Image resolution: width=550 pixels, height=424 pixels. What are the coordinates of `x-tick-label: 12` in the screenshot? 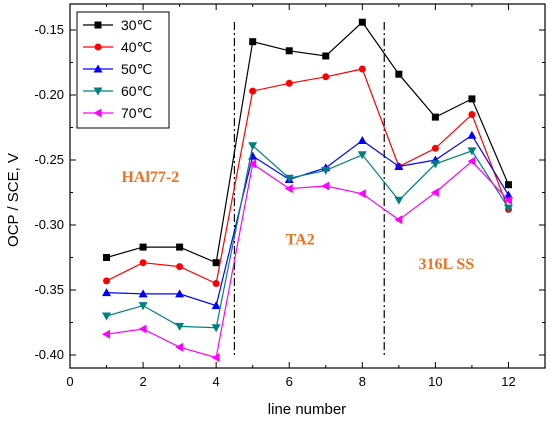 It's located at (508, 381).